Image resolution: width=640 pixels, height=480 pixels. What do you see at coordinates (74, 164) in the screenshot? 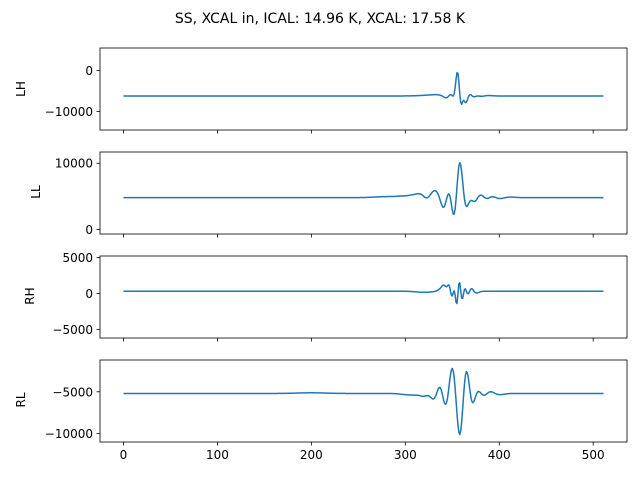
I see `ytick-label: 10000` at bounding box center [74, 164].